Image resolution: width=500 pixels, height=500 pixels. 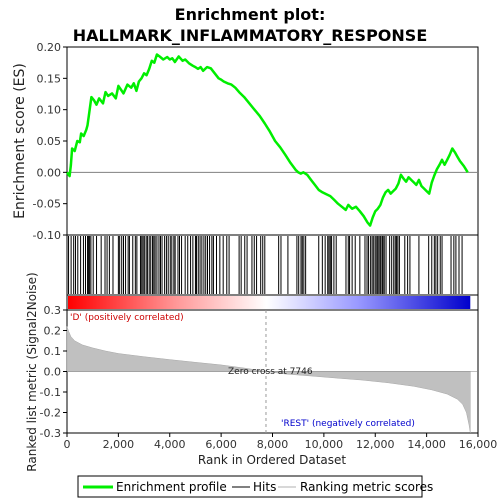 I want to click on es-y-tick-label: 0.20, so click(x=49, y=47).